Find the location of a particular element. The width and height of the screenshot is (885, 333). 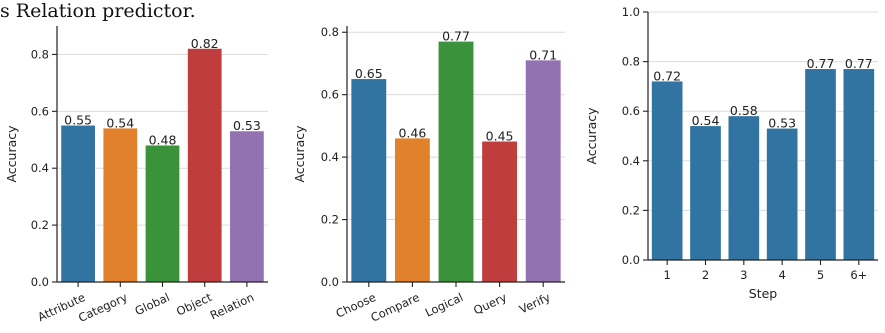

bar-category is located at coordinates (120, 205).